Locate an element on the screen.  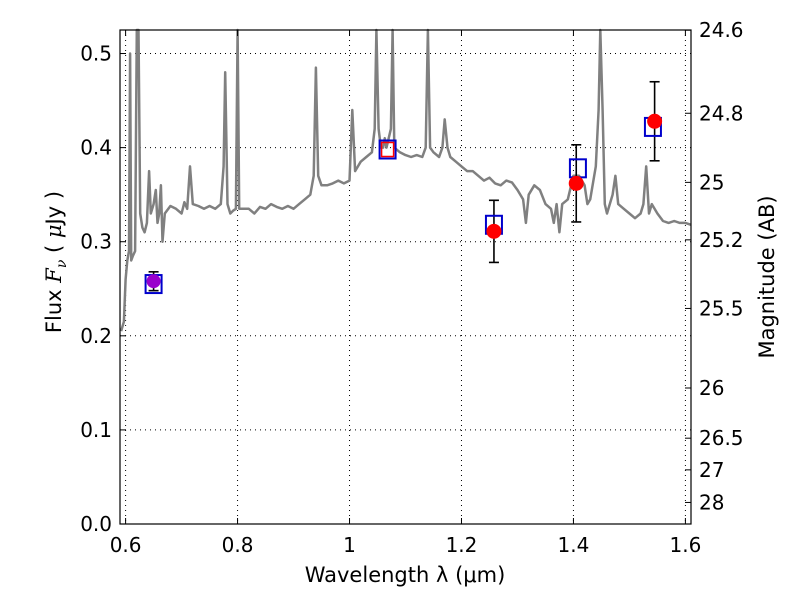
right-tick-label: 25.5 is located at coordinates (721, 308).